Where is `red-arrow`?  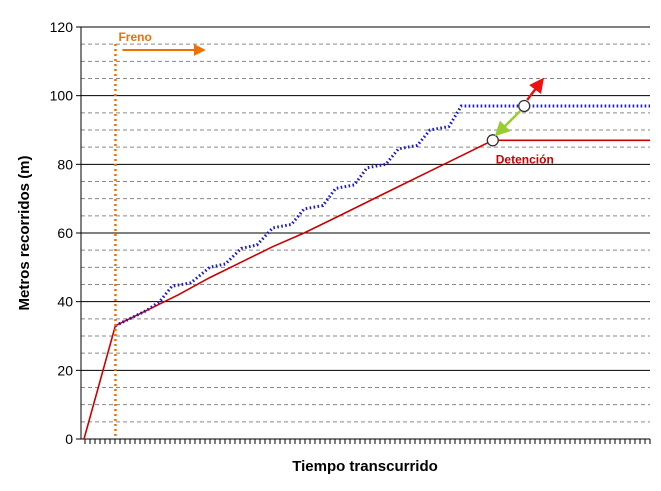 red-arrow is located at coordinates (535, 89).